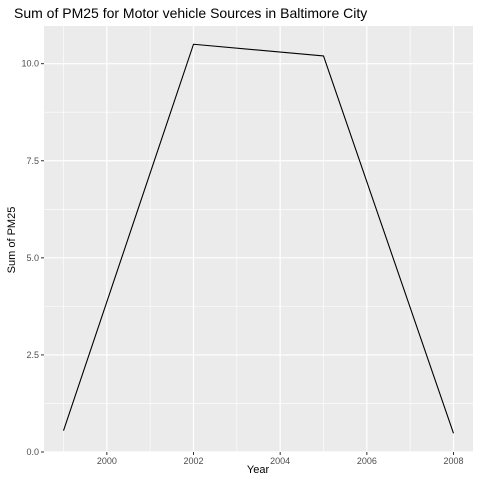 This screenshot has width=480, height=480. What do you see at coordinates (32, 355) in the screenshot?
I see `y-tick-label: 2.5` at bounding box center [32, 355].